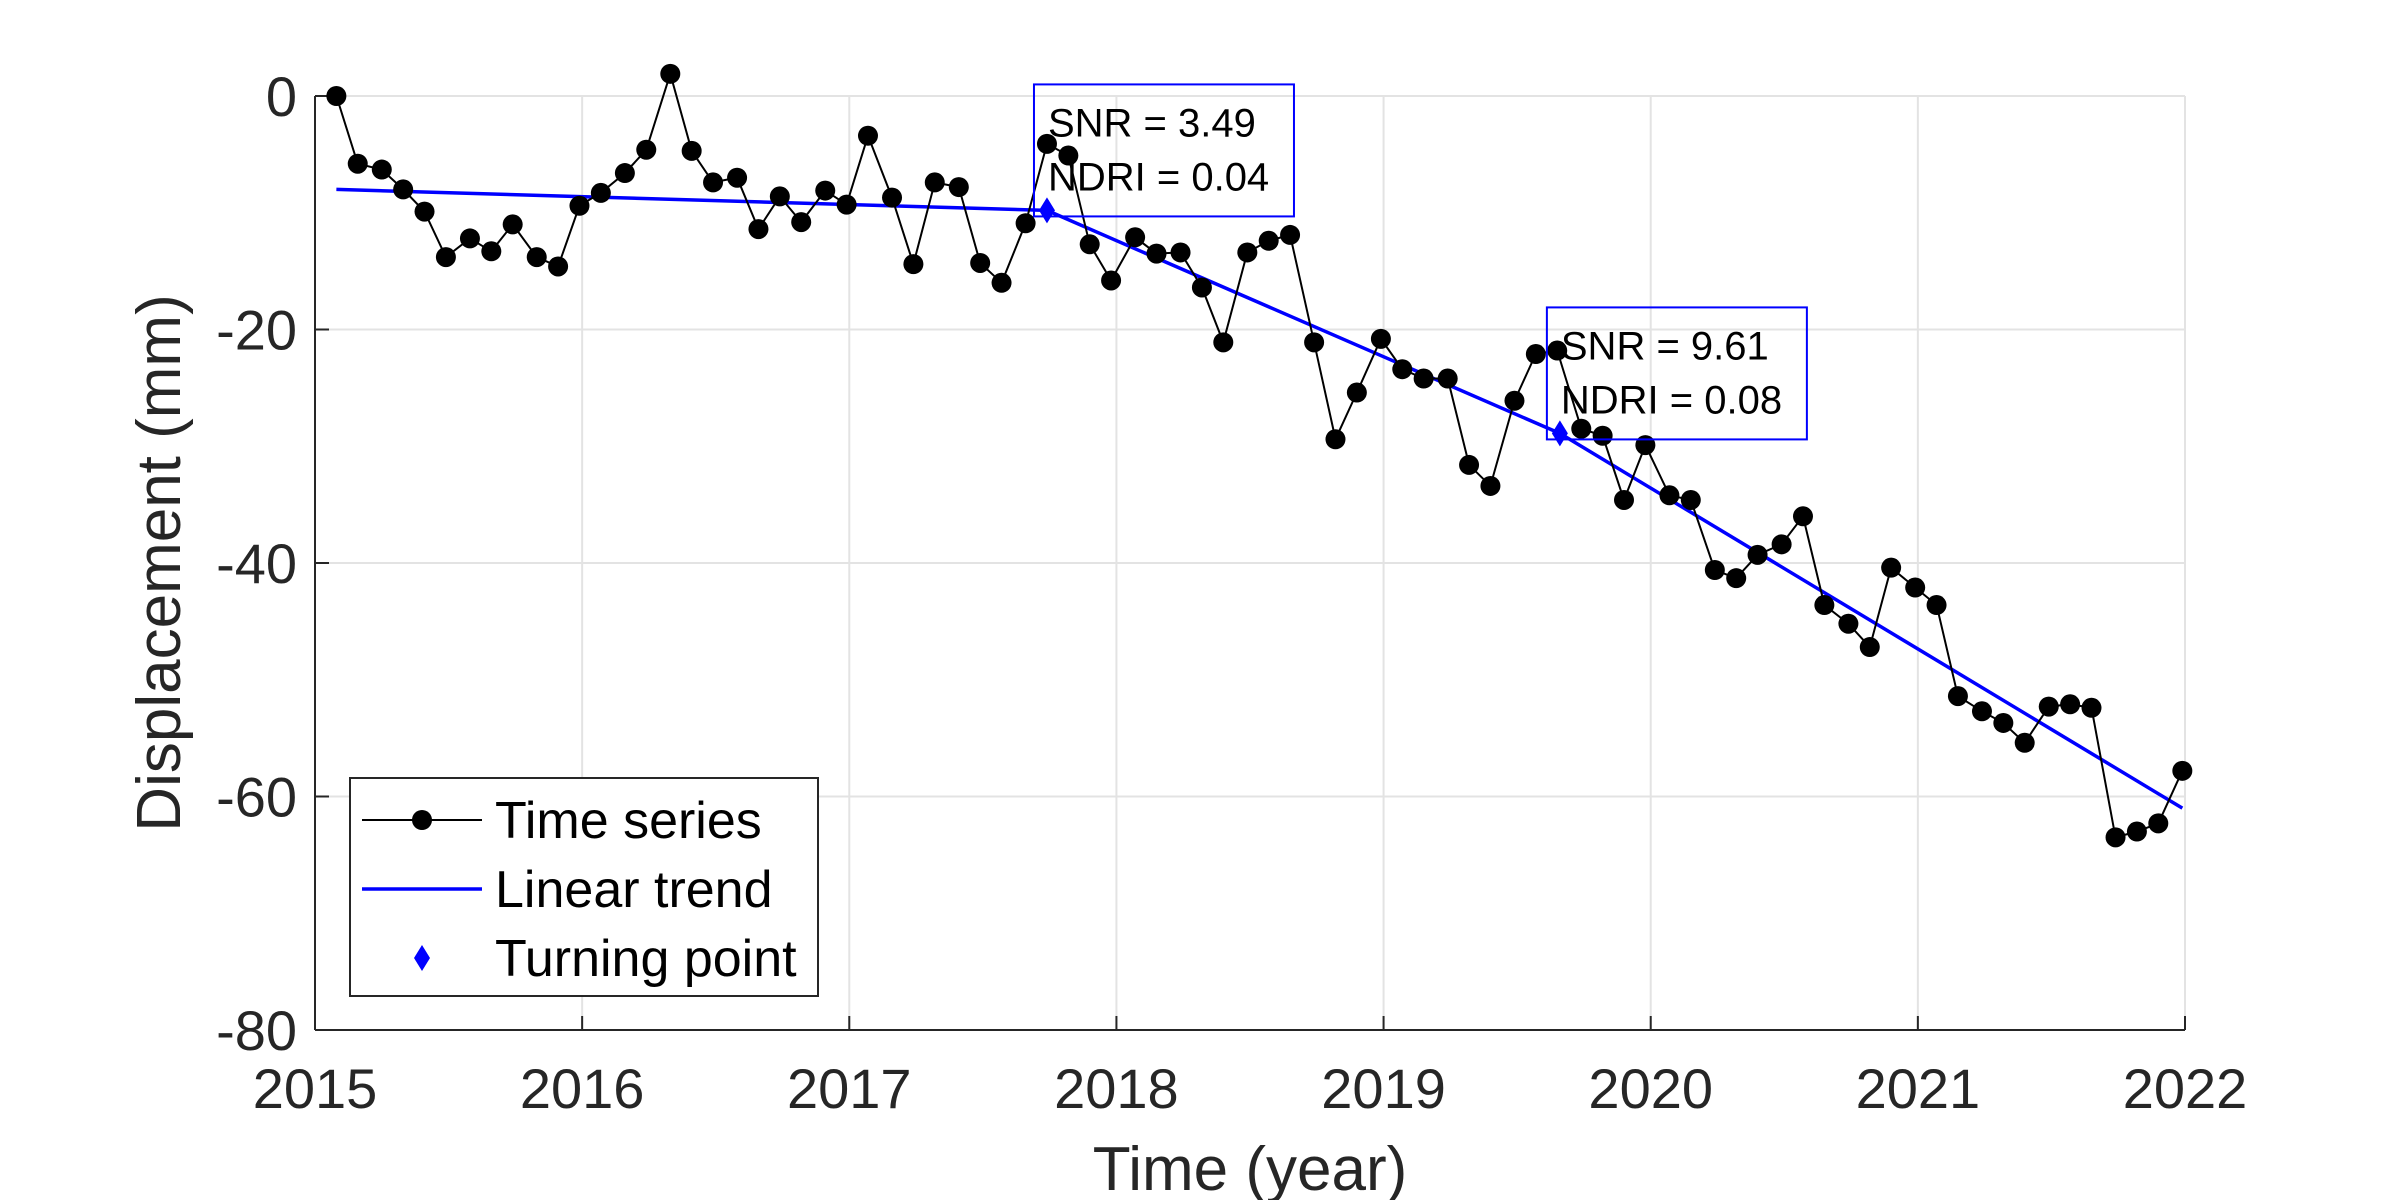 Image resolution: width=2400 pixels, height=1200 pixels. What do you see at coordinates (281, 96) in the screenshot?
I see `y-tick-label: 0` at bounding box center [281, 96].